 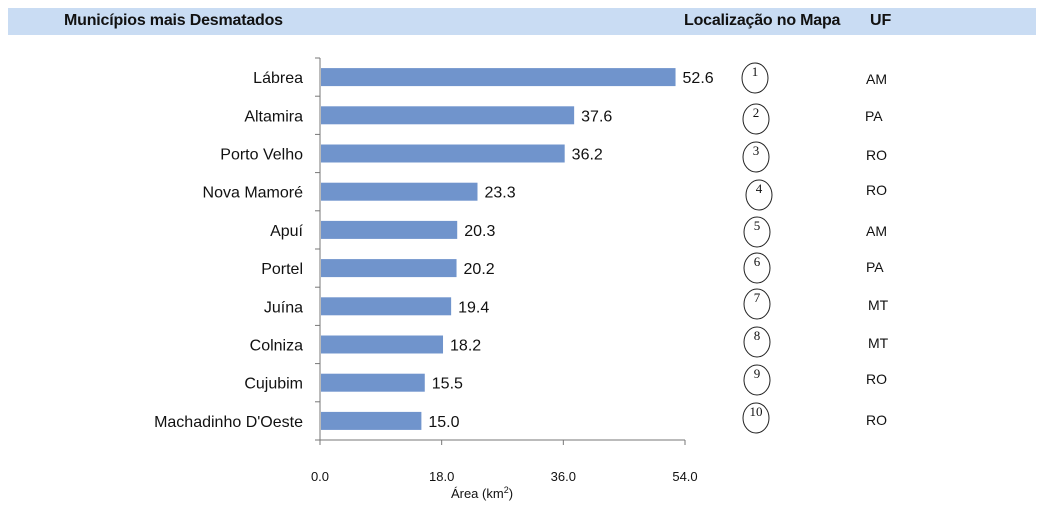 I want to click on uf-header: UF, so click(x=881, y=20).